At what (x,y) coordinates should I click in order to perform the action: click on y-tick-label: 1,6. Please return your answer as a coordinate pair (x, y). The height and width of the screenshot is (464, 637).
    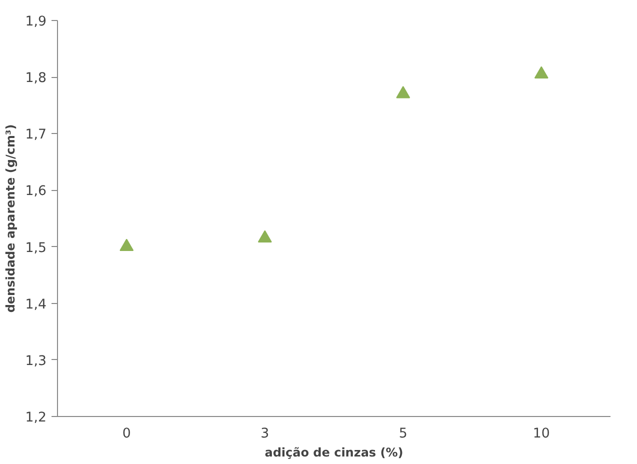
    Looking at the image, I should click on (36, 192).